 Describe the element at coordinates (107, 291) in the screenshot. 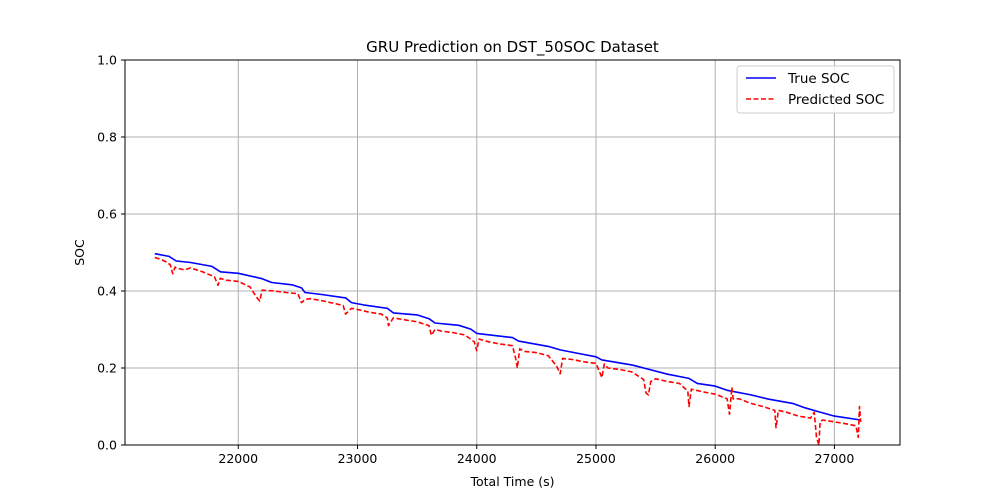

I see `y-tick-label: 0.4` at that location.